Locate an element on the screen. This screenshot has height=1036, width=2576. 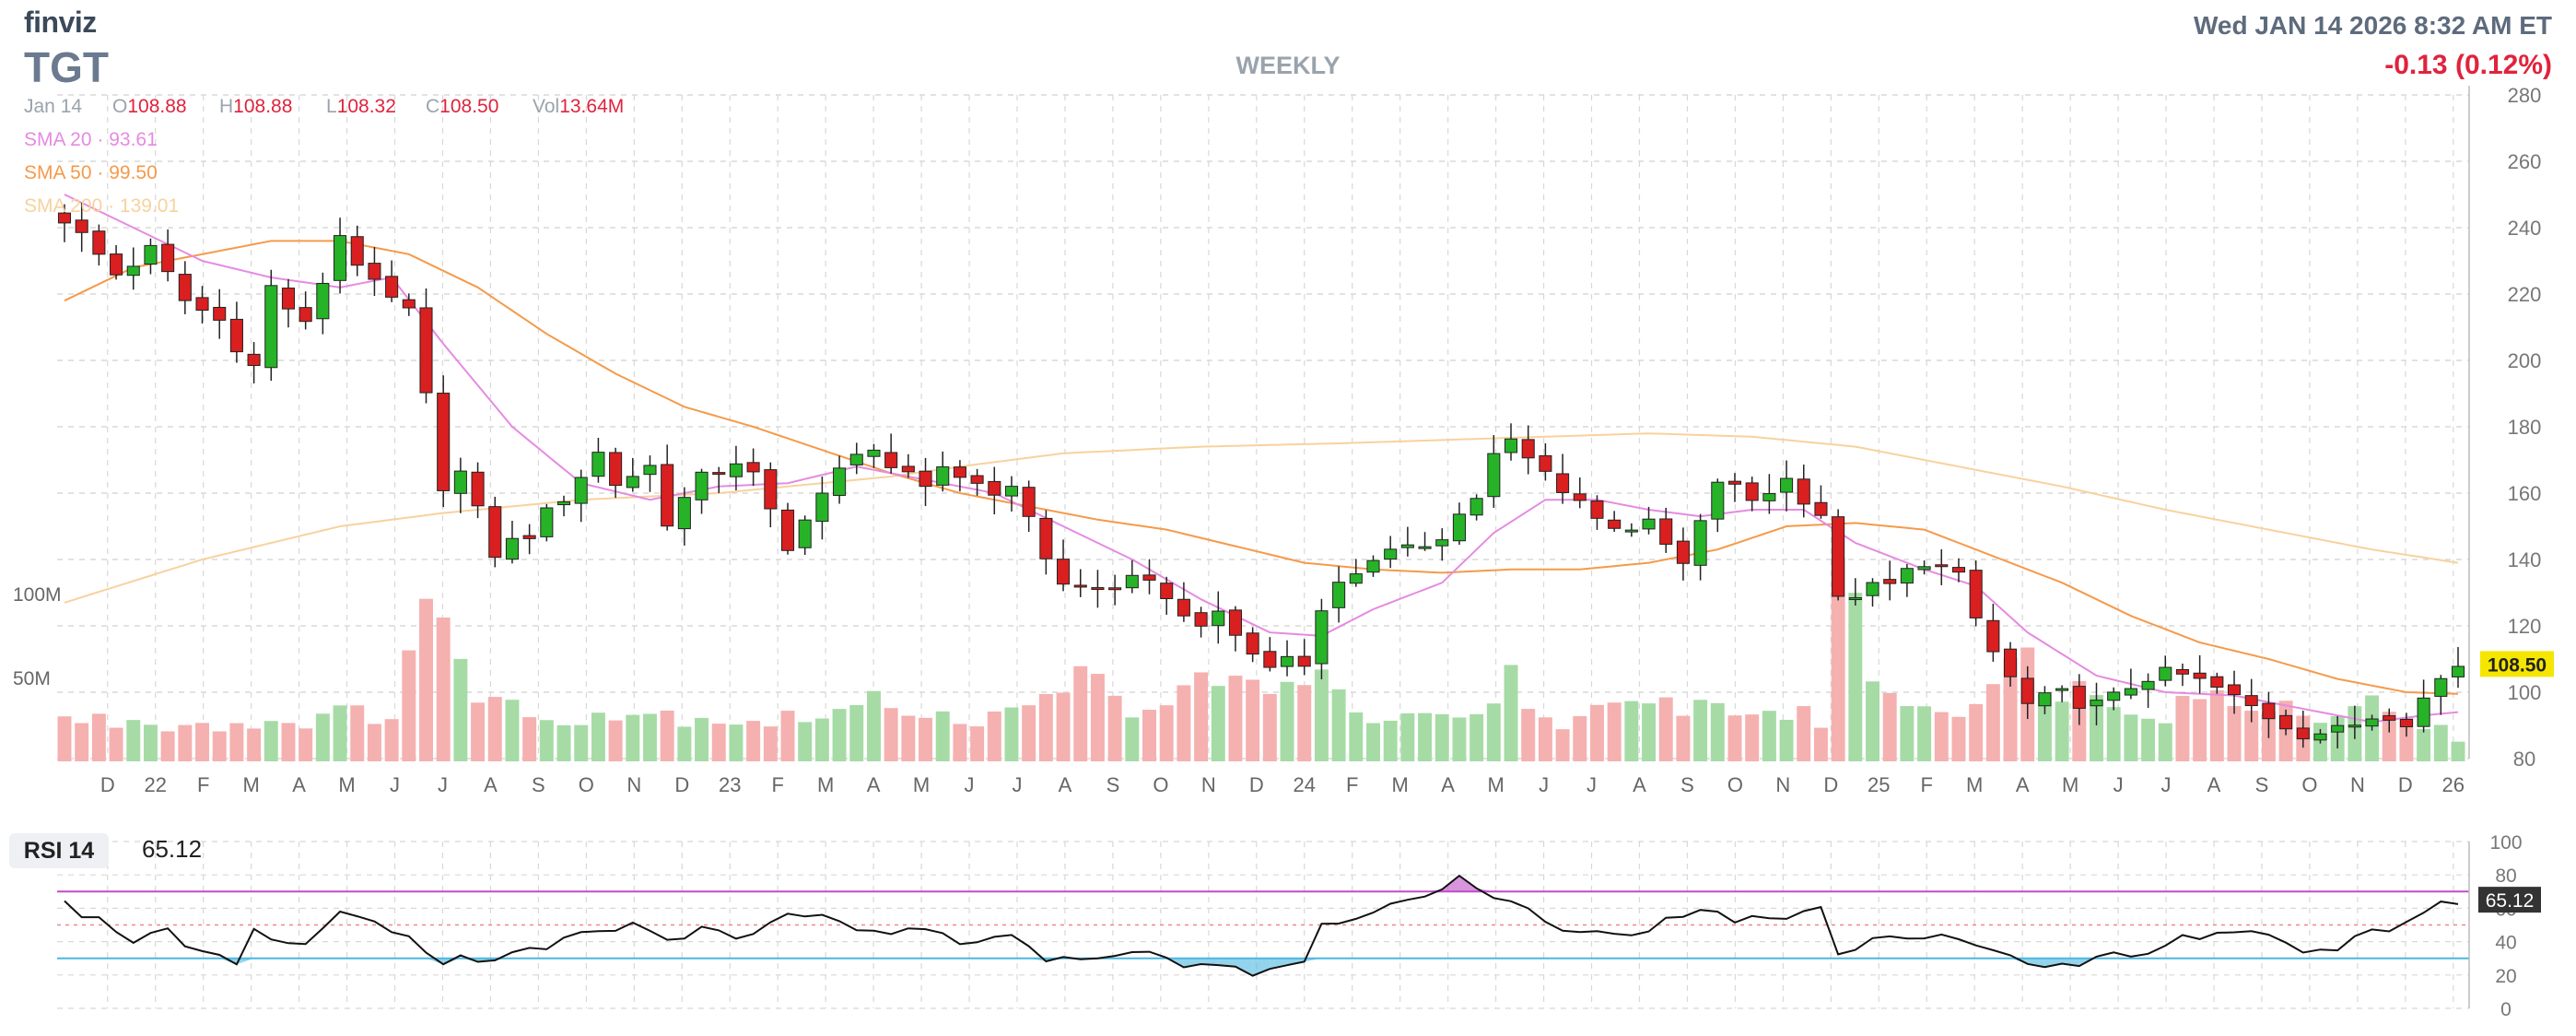
sma50-legend: SMA 50 · 99.50 is located at coordinates (91, 172).